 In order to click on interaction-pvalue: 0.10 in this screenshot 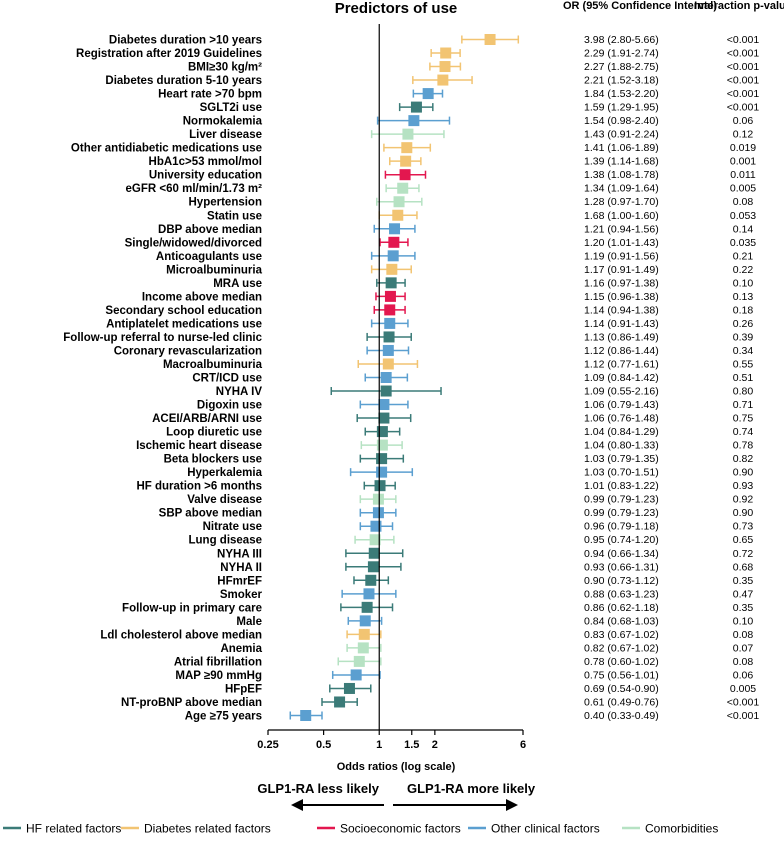, I will do `click(743, 621)`.